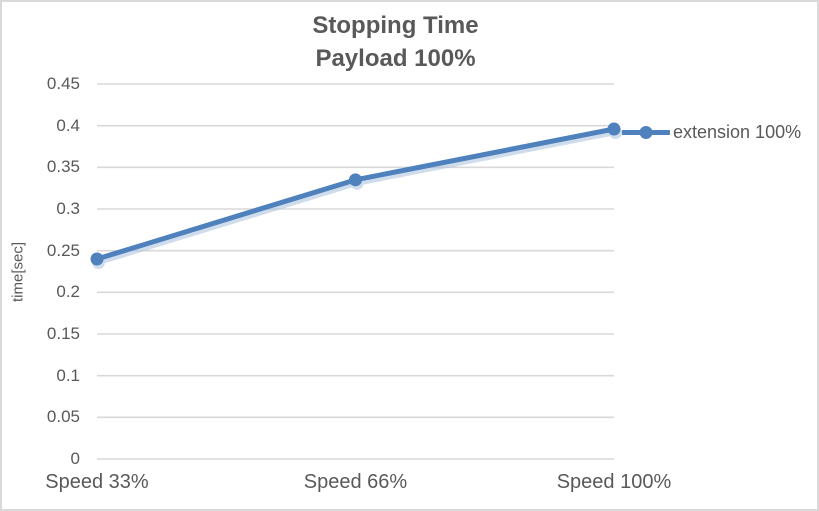  Describe the element at coordinates (68, 125) in the screenshot. I see `y-tick-label: 0.4` at that location.